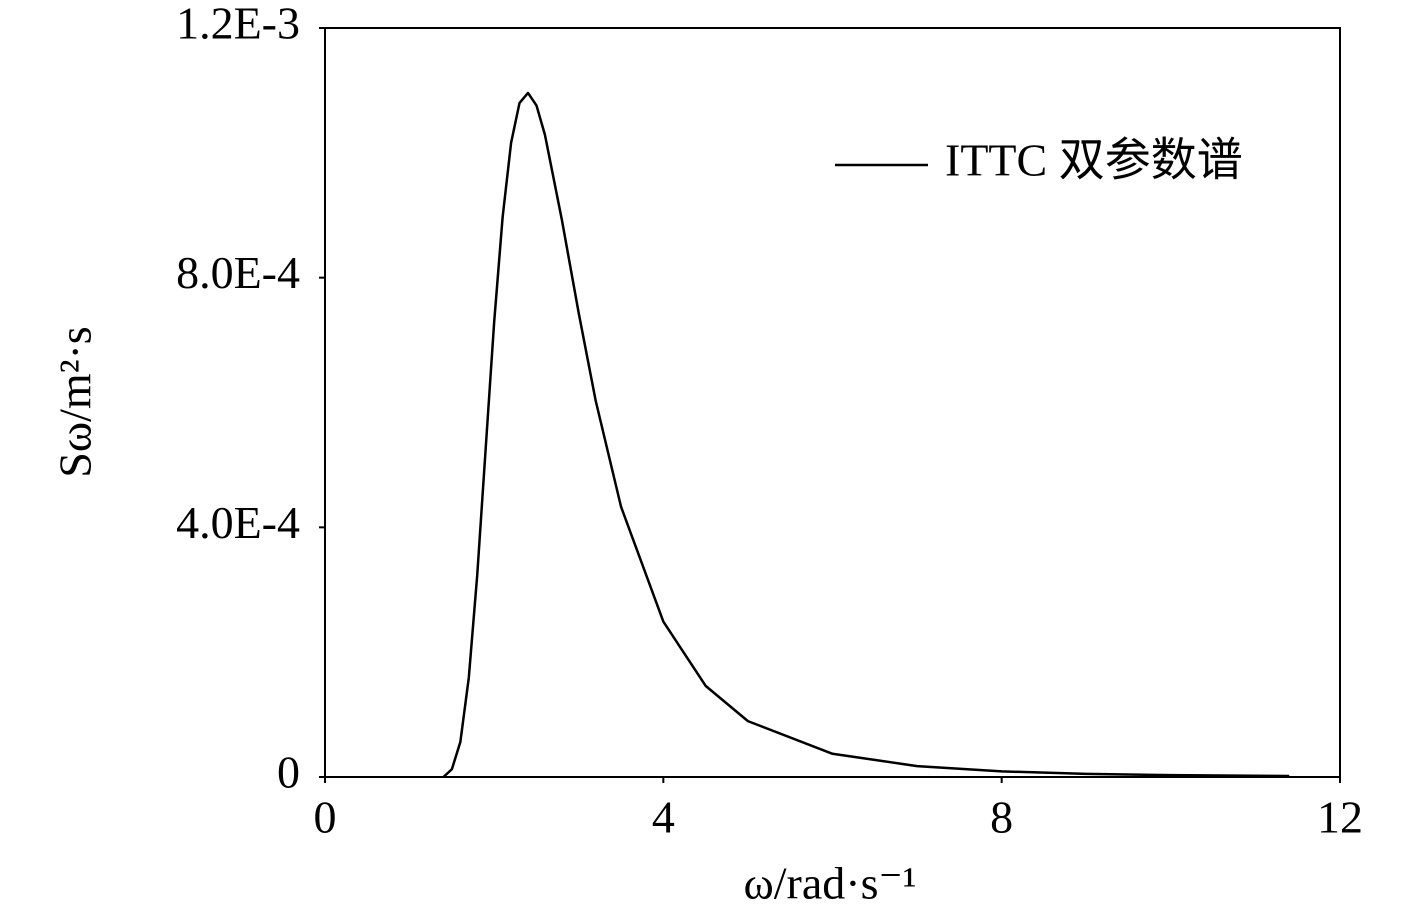  I want to click on x-tick-label: 0, so click(325, 817).